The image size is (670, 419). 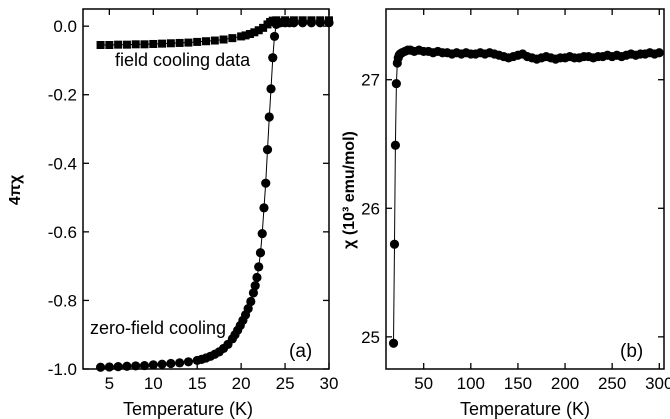 I want to click on panel-a-ytick-label: -0.8, so click(x=62, y=300).